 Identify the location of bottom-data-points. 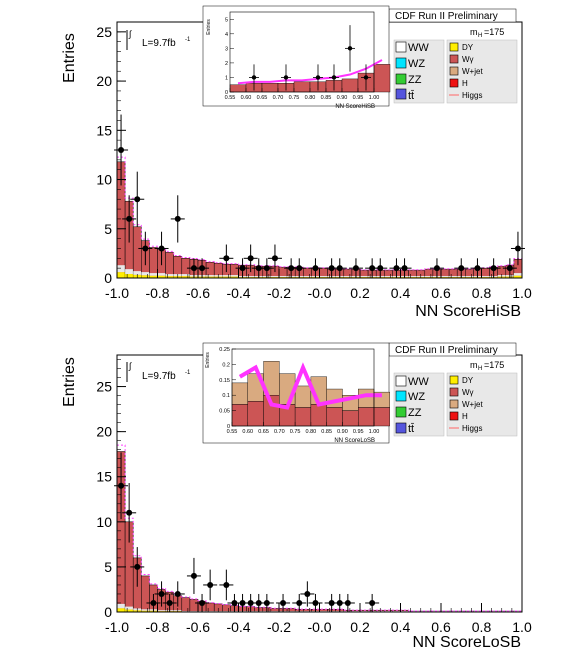
(247, 532).